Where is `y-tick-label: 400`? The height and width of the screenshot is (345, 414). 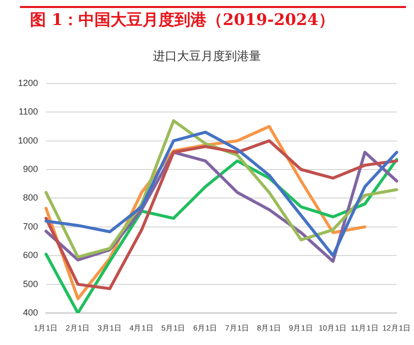 y-tick-label: 400 is located at coordinates (30, 312).